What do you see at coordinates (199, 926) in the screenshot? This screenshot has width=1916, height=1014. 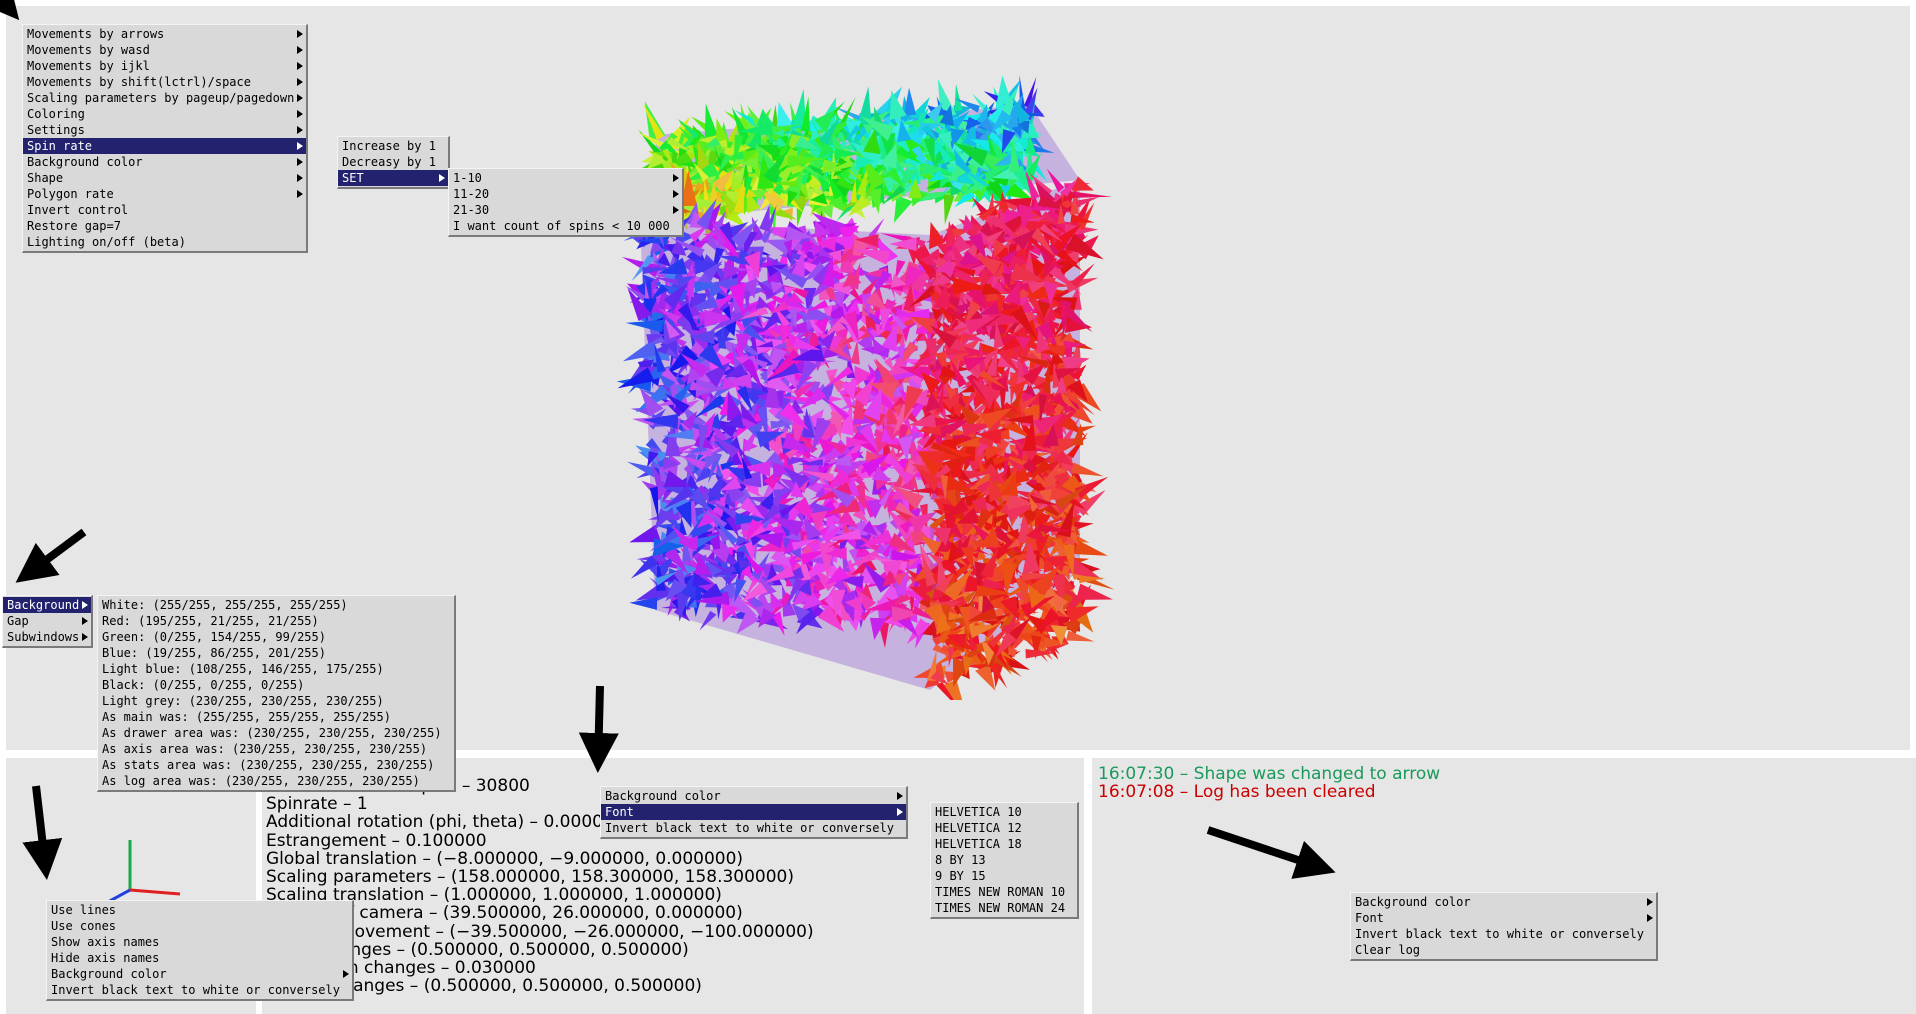 I see `menu-item: Use cones` at bounding box center [199, 926].